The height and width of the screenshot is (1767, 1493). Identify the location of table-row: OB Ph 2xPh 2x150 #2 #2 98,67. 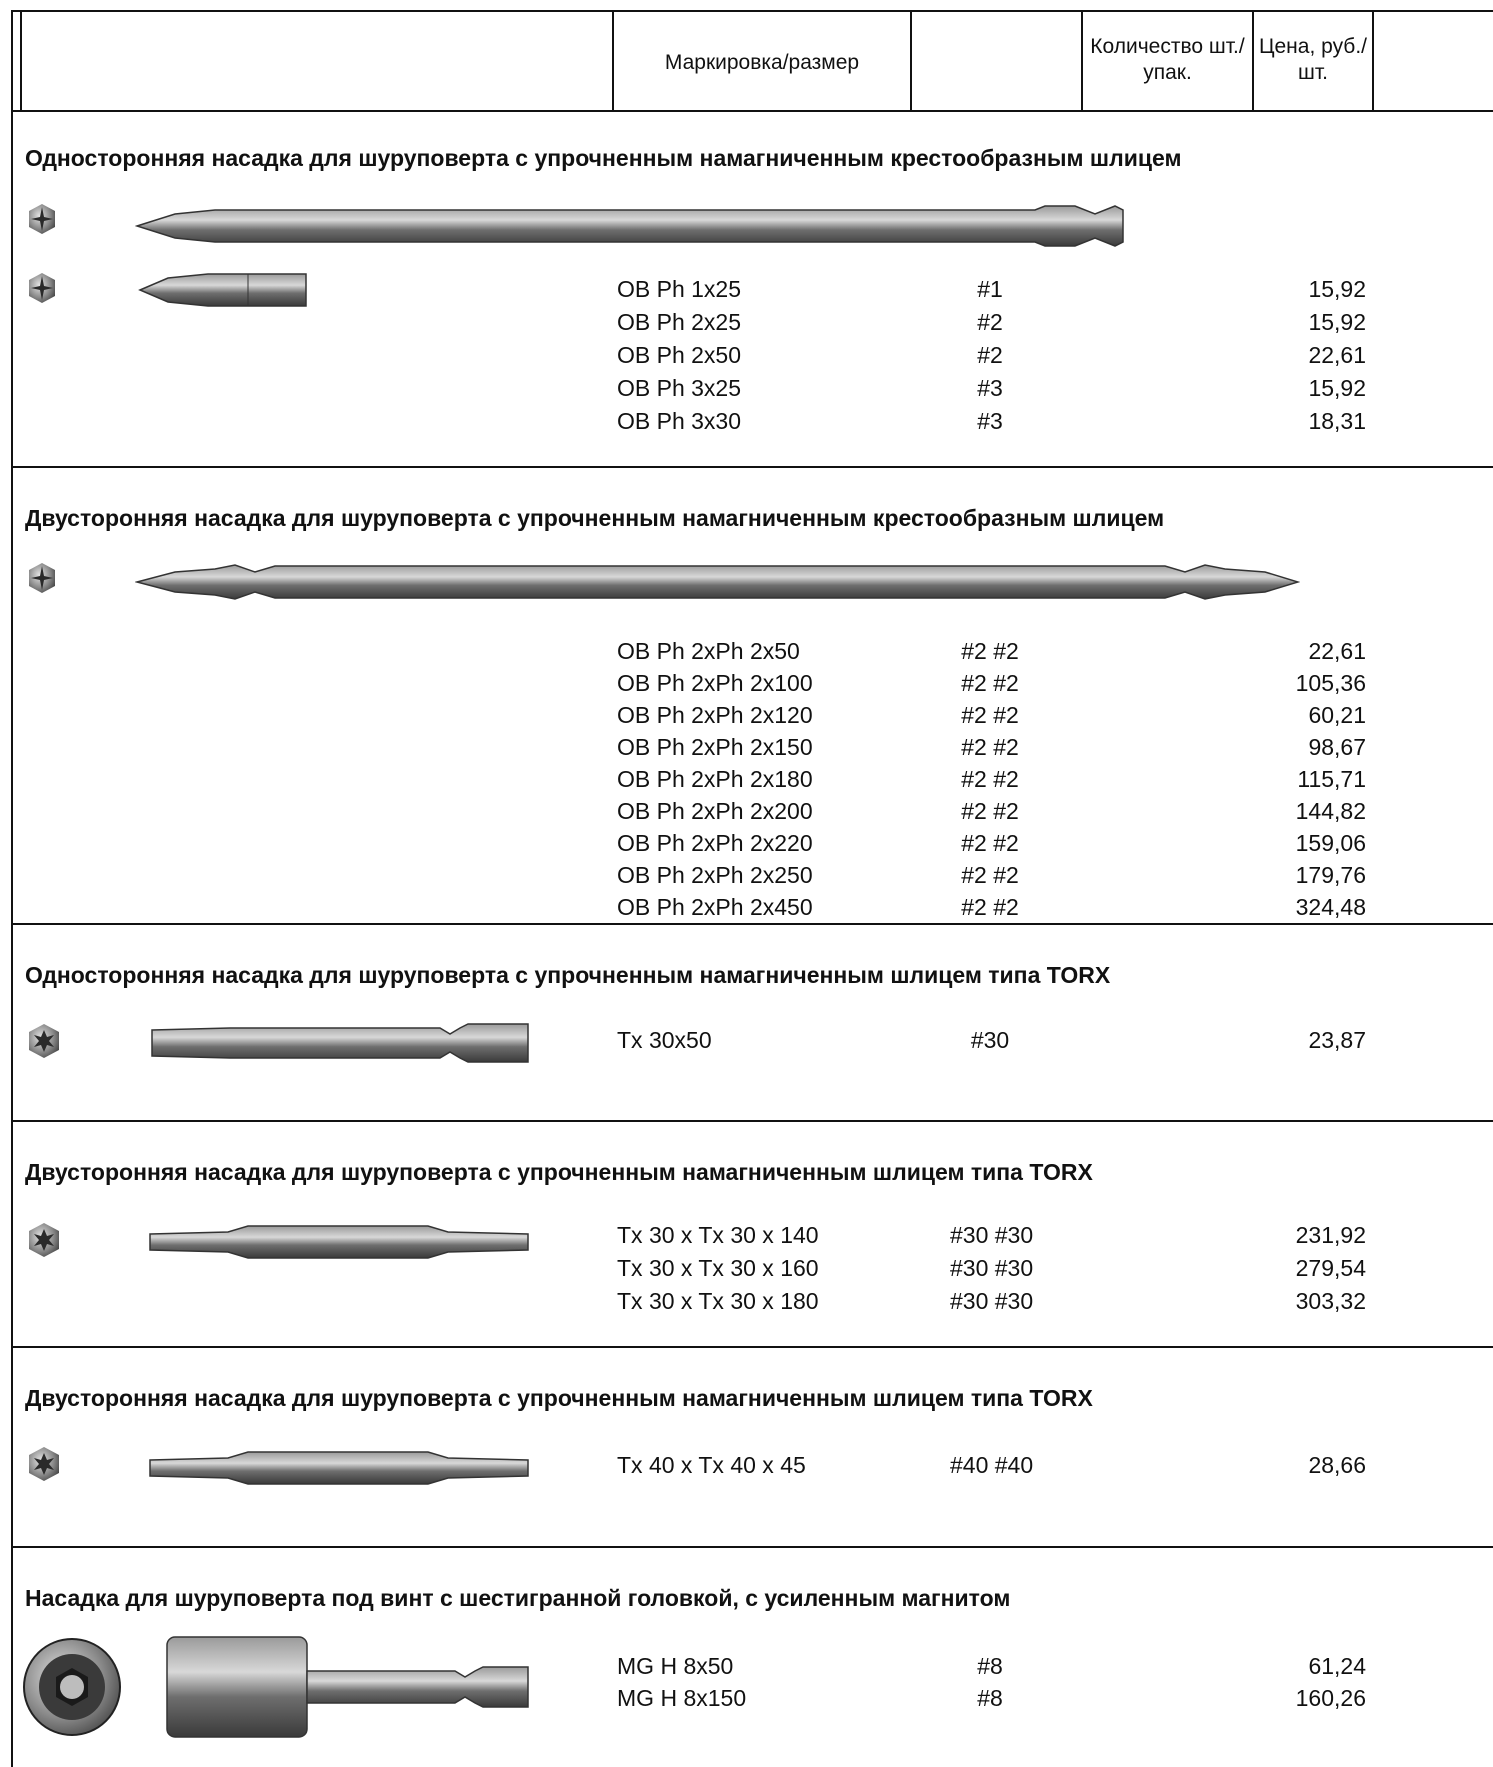
(746, 750).